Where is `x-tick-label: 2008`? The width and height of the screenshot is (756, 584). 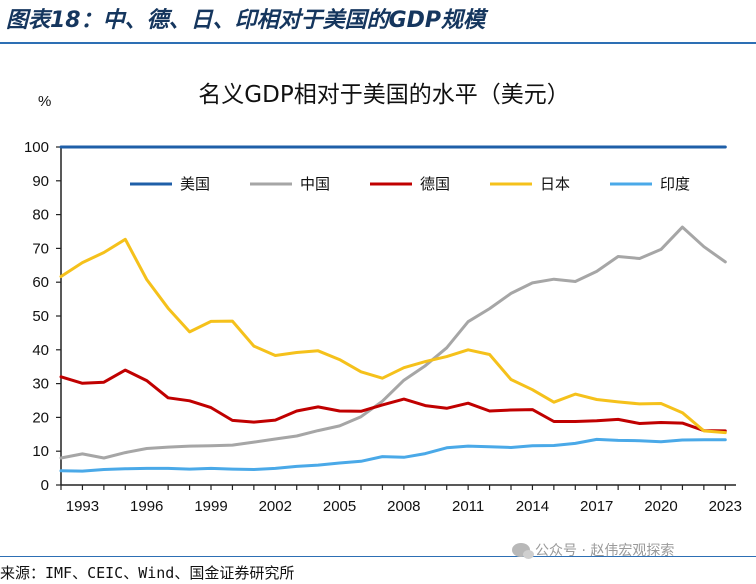
x-tick-label: 2008 is located at coordinates (403, 506).